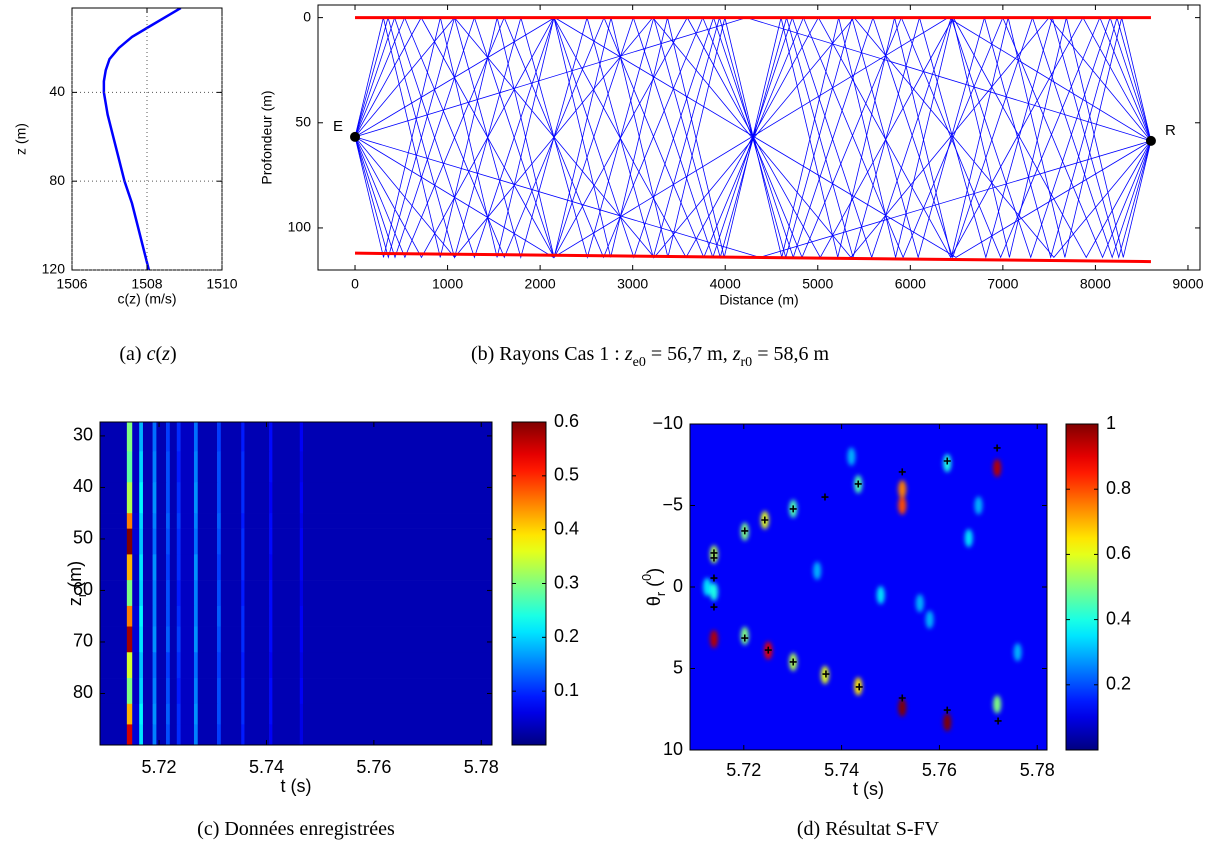 The image size is (1228, 848). Describe the element at coordinates (639, 362) in the screenshot. I see `text-part: e0` at that location.